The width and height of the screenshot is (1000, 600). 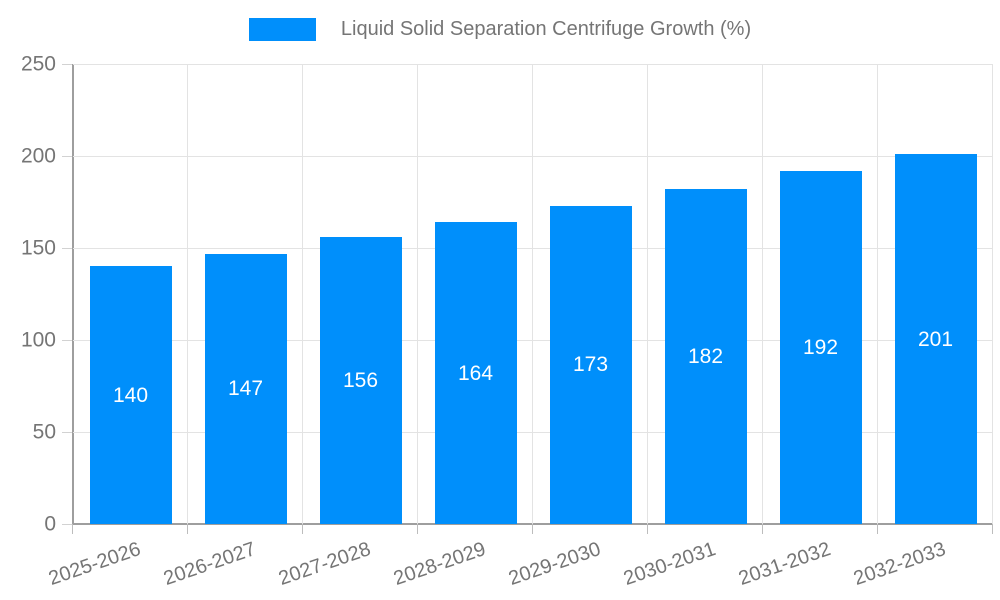 I want to click on bar-value-label: 173, so click(x=590, y=365).